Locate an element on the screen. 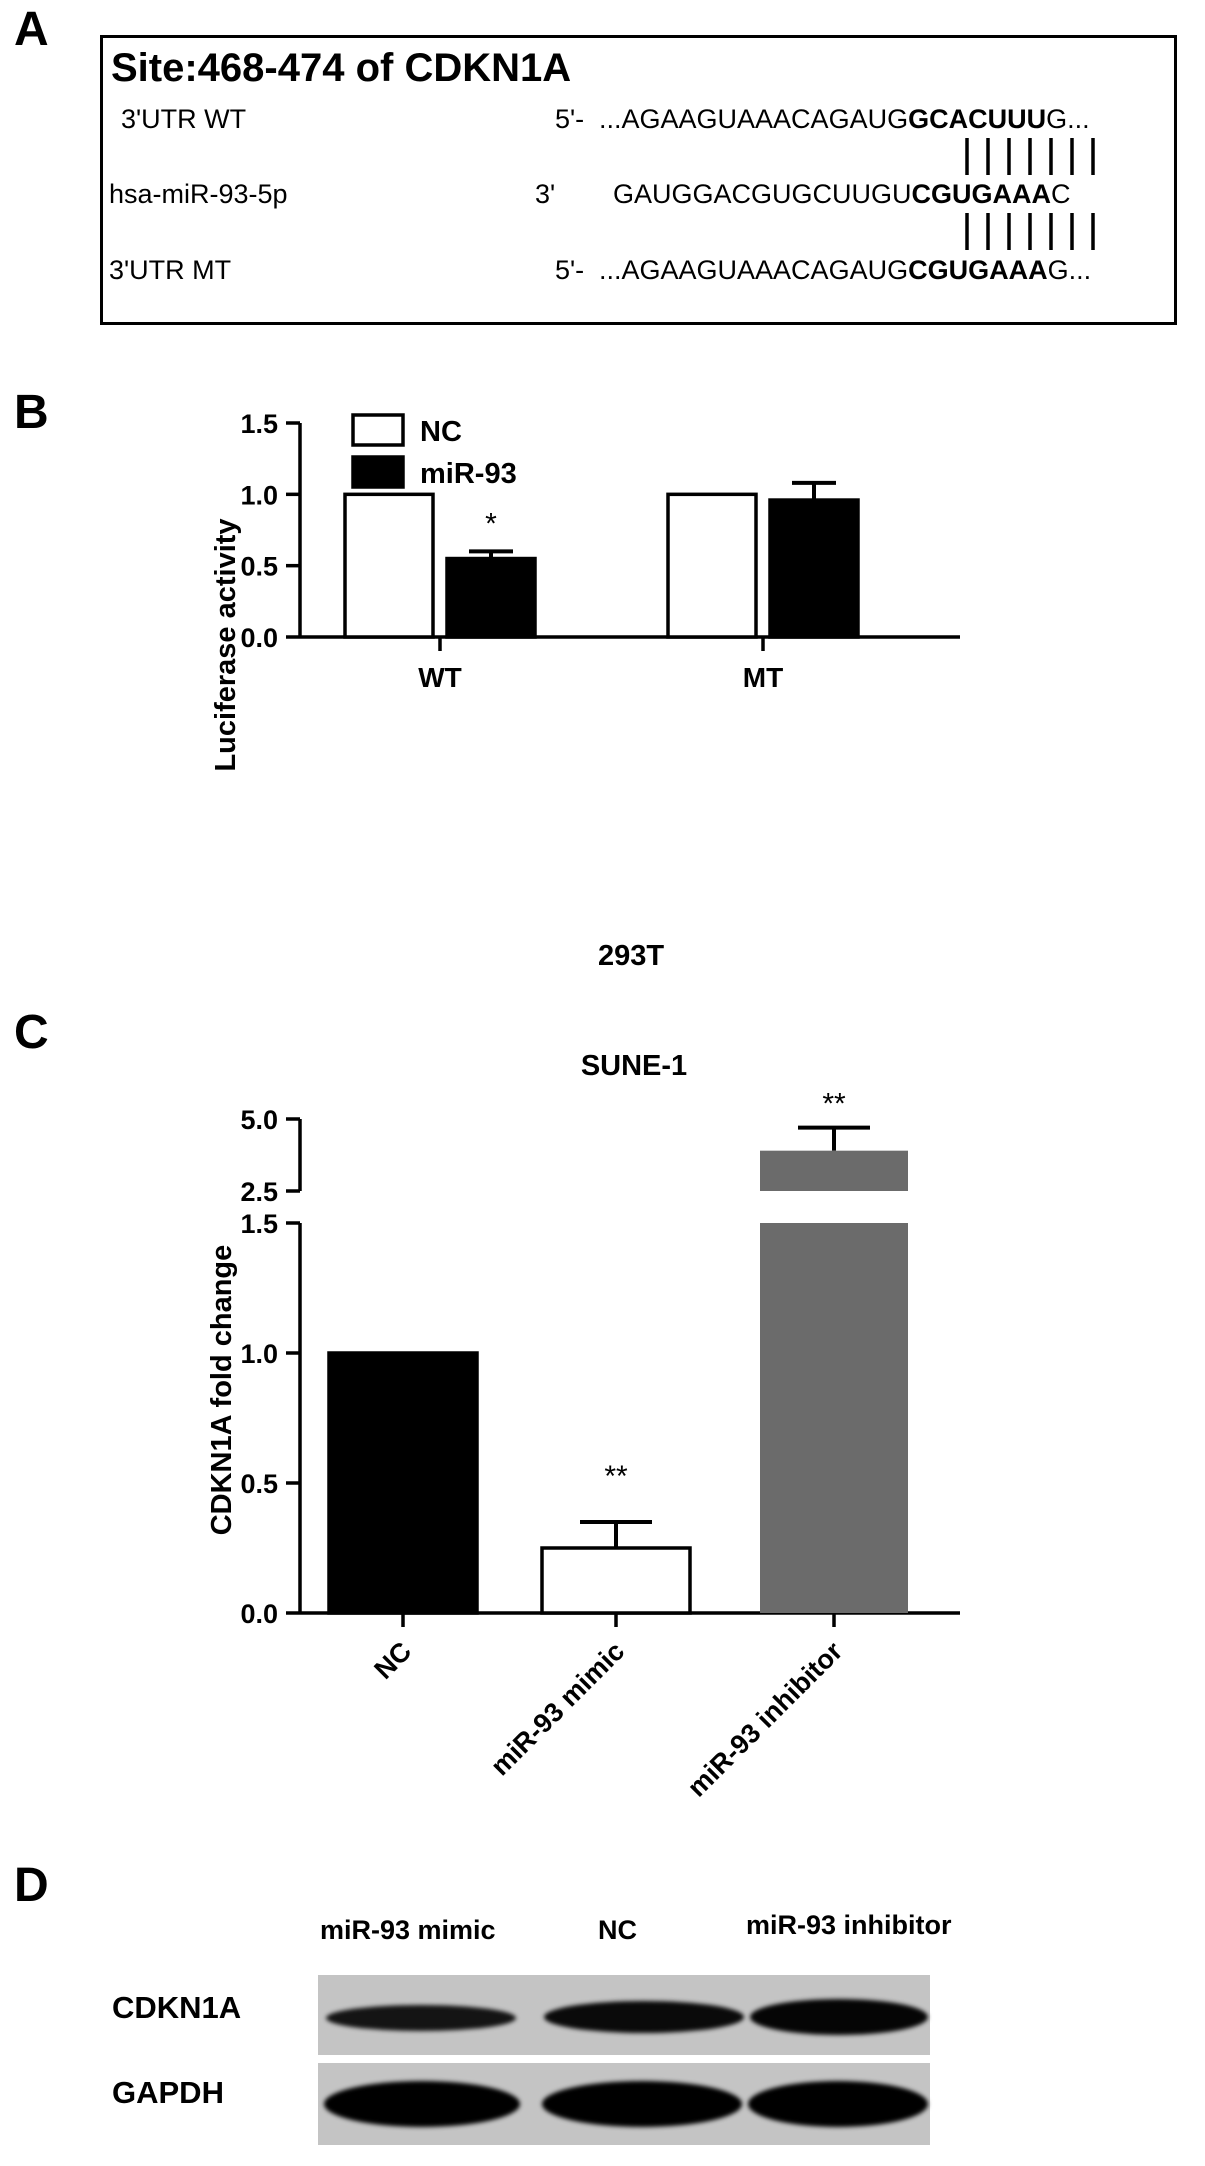  blot-lane-label: miR-93 mimic is located at coordinates (408, 1930).